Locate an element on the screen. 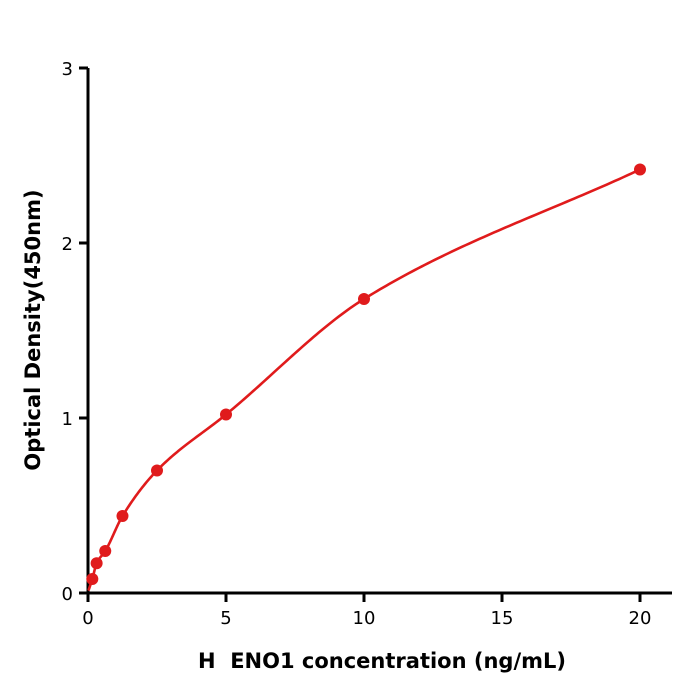  x-axis-title: H ENO1 concentration (ng/mL) is located at coordinates (382, 661).